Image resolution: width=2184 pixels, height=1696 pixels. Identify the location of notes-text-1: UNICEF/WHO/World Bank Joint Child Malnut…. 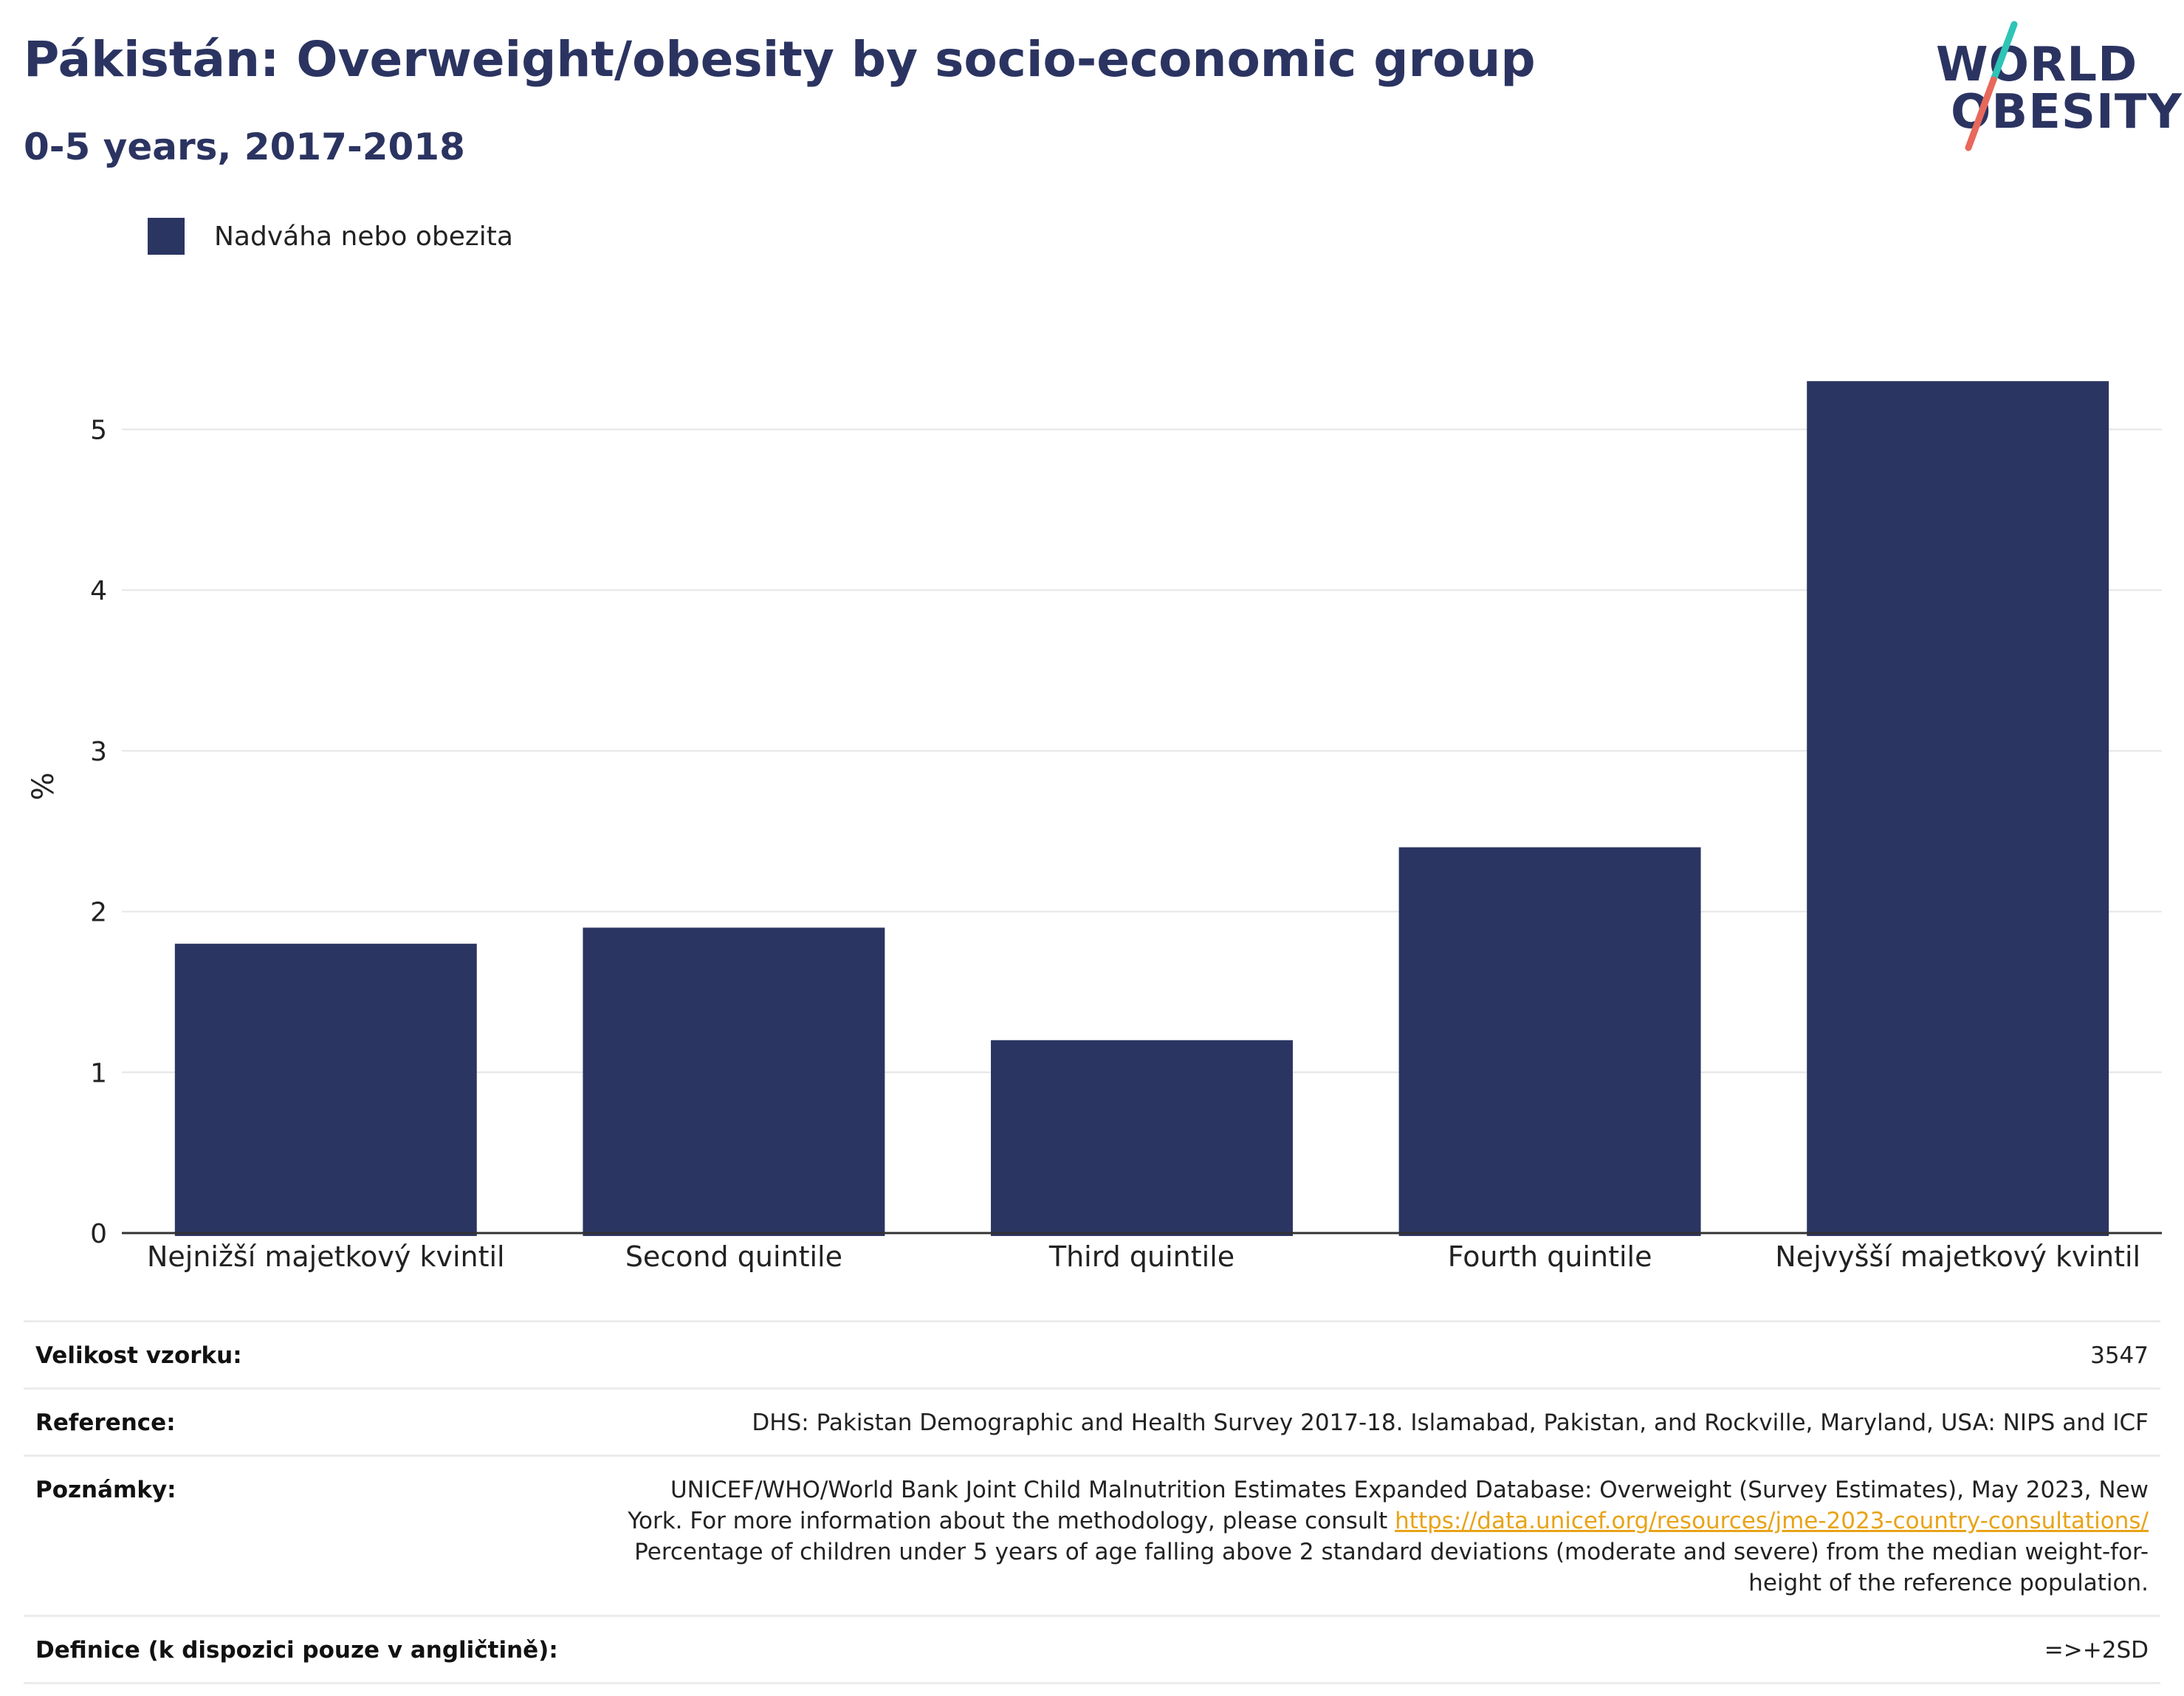
(1388, 1505).